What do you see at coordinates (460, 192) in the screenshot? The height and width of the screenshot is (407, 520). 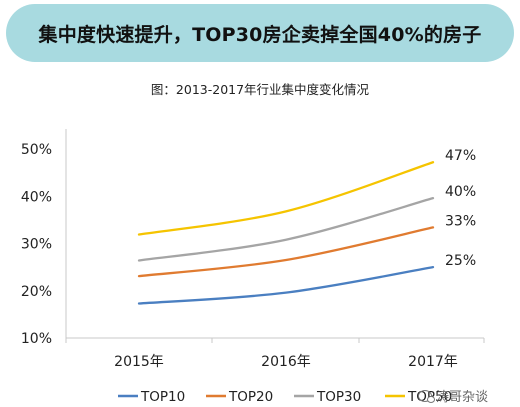 I see `data-label-top30: 40%` at bounding box center [460, 192].